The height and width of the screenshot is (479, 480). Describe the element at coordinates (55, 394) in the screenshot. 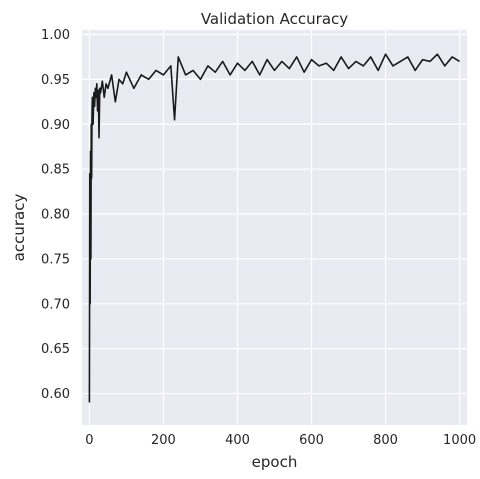

I see `y-tick-label: 0.60` at that location.